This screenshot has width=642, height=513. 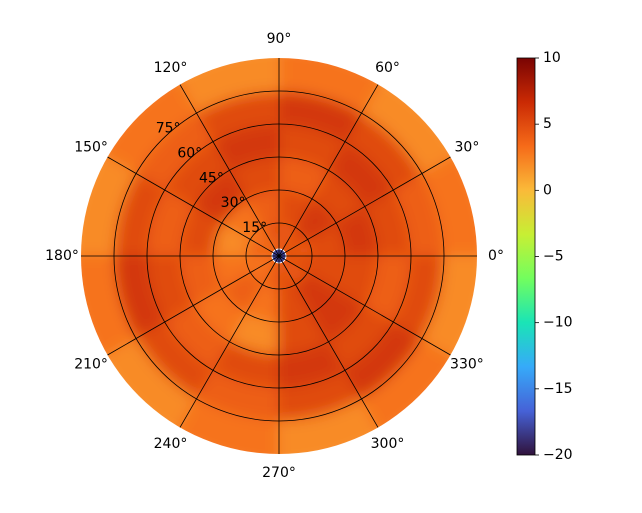 I want to click on theta-tick-label: 120°, so click(x=171, y=68).